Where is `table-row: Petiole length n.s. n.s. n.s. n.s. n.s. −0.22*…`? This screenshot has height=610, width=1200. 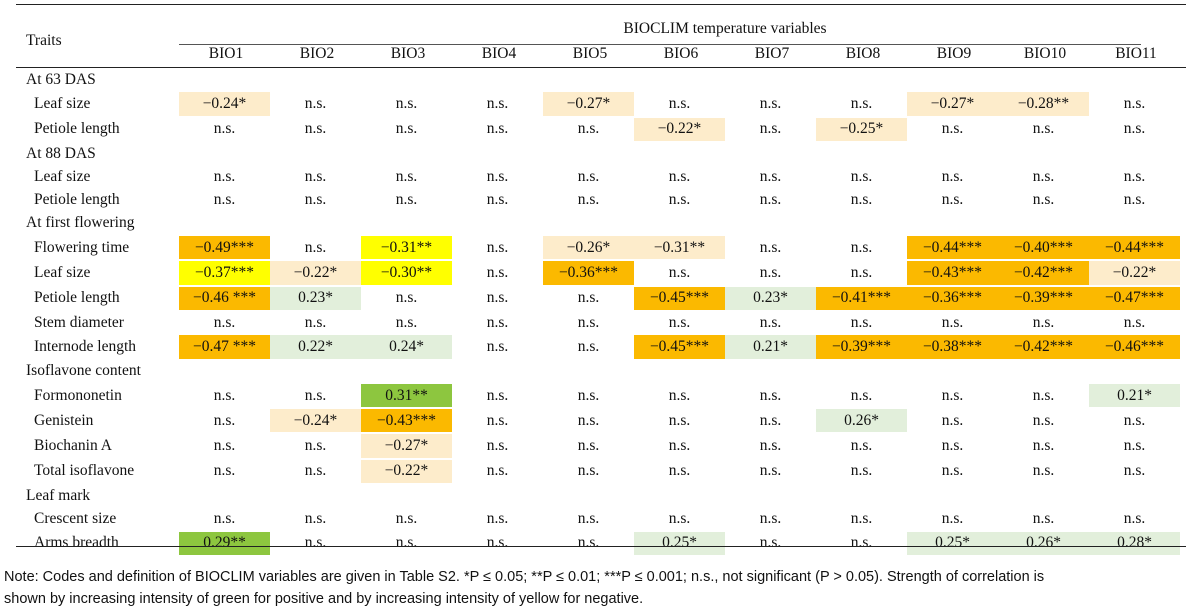 table-row: Petiole length n.s. n.s. n.s. n.s. n.s. −0.22*… is located at coordinates (601, 129).